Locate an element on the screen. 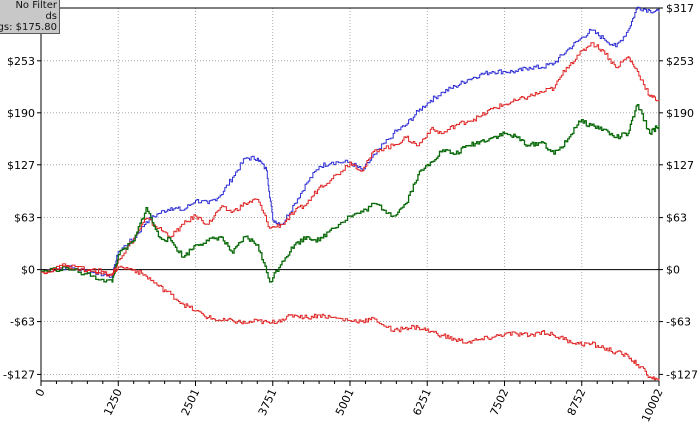  y-tick-label-left-2: $190 is located at coordinates (21, 113).